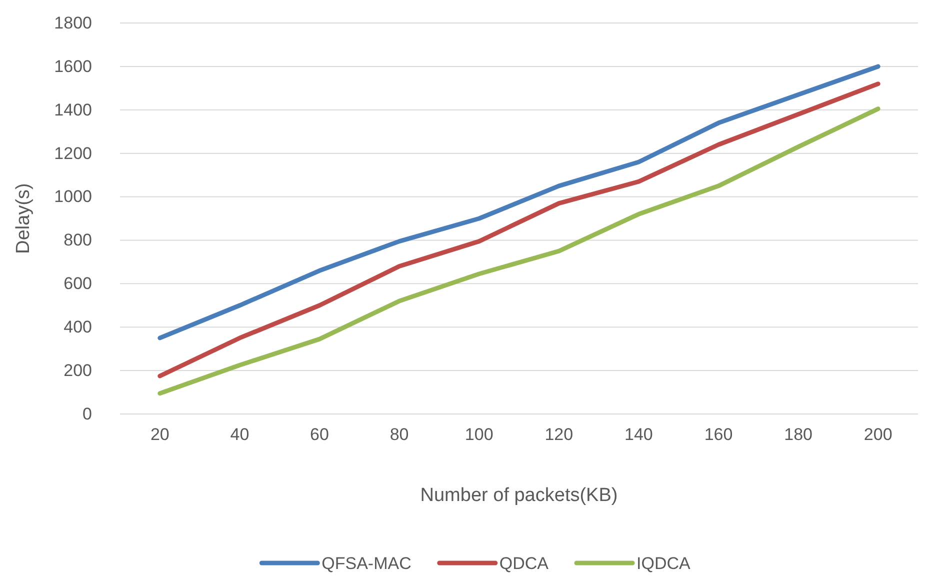 The image size is (952, 577). What do you see at coordinates (73, 22) in the screenshot?
I see `y-tick-label: 1800` at bounding box center [73, 22].